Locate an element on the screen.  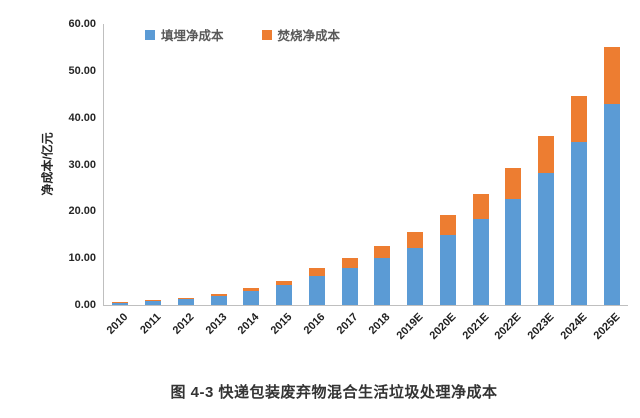
x-tick-label-2024E: 2024E is located at coordinates (574, 326).